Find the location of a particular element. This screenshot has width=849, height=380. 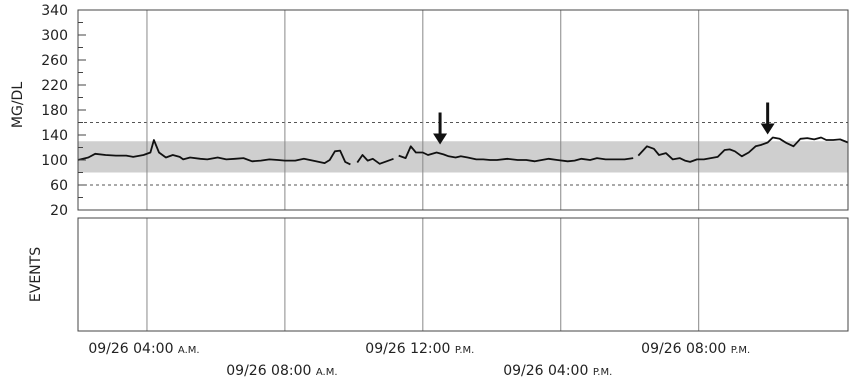

y-tick-label: 140 is located at coordinates (54, 136).